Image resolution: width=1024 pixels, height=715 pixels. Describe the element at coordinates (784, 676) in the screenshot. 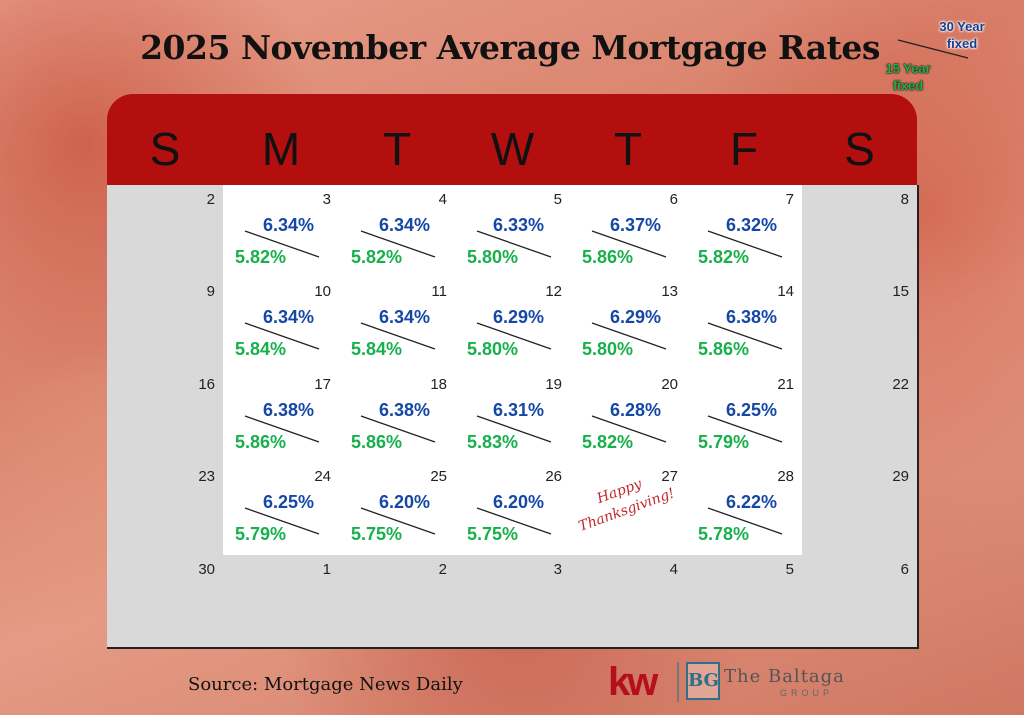

I see `brand-name: The Baltaga` at that location.